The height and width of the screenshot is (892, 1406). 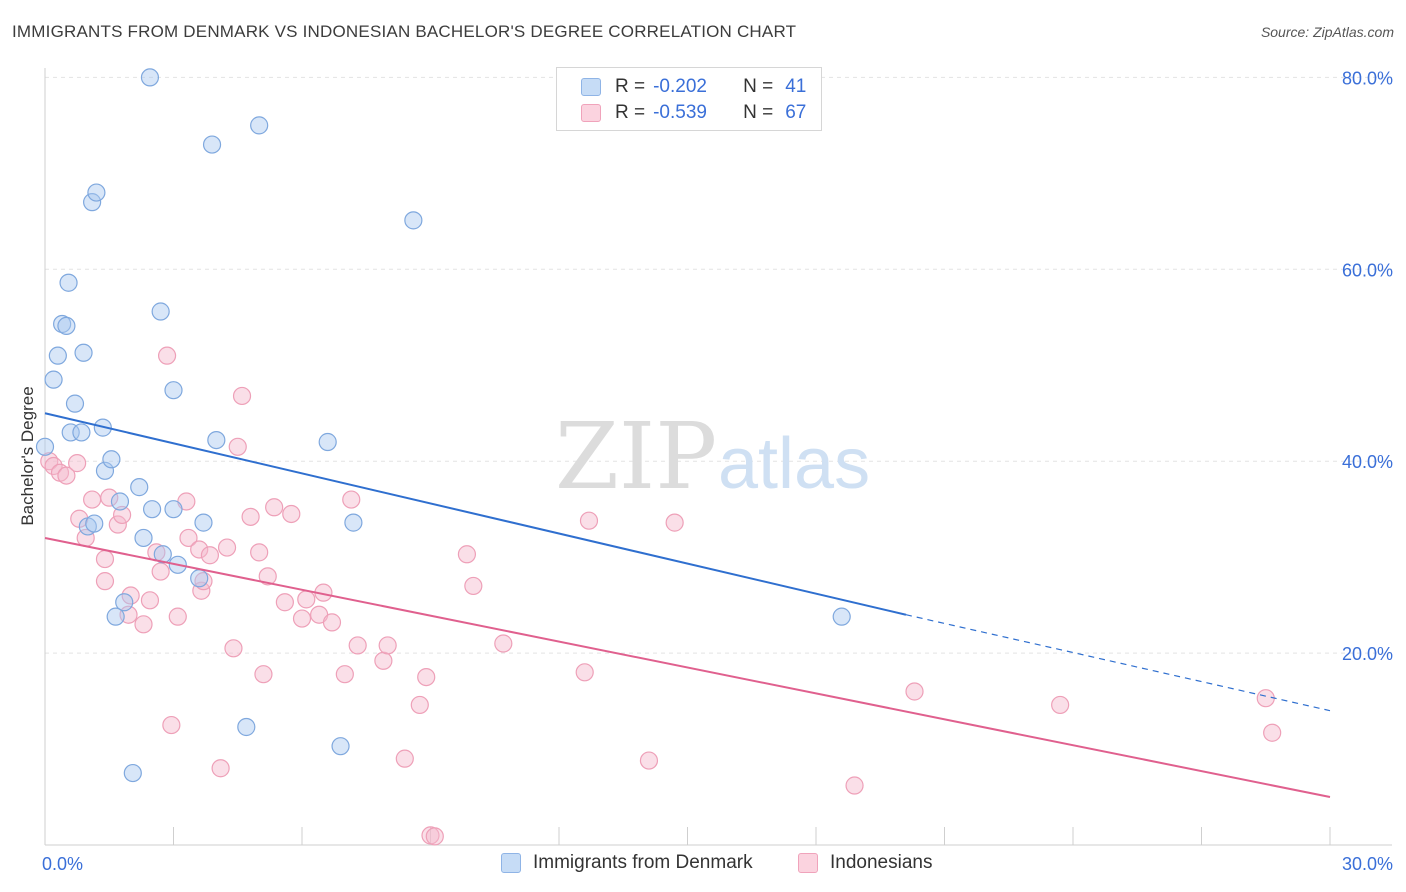 I want to click on watermark-zip: ZIP, so click(x=636, y=456).